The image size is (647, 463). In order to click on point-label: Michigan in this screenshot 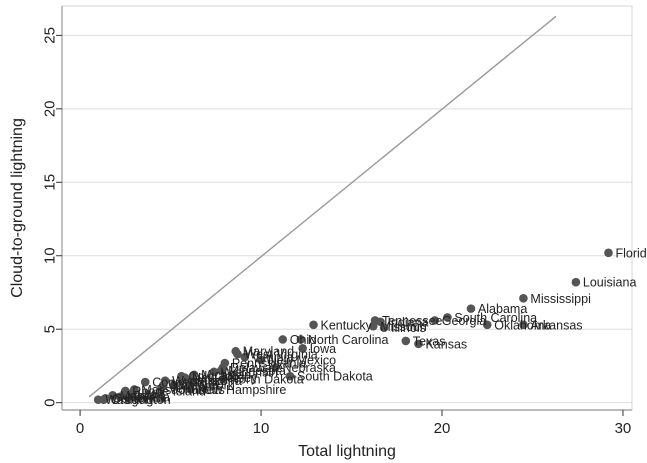, I will do `click(226, 375)`.